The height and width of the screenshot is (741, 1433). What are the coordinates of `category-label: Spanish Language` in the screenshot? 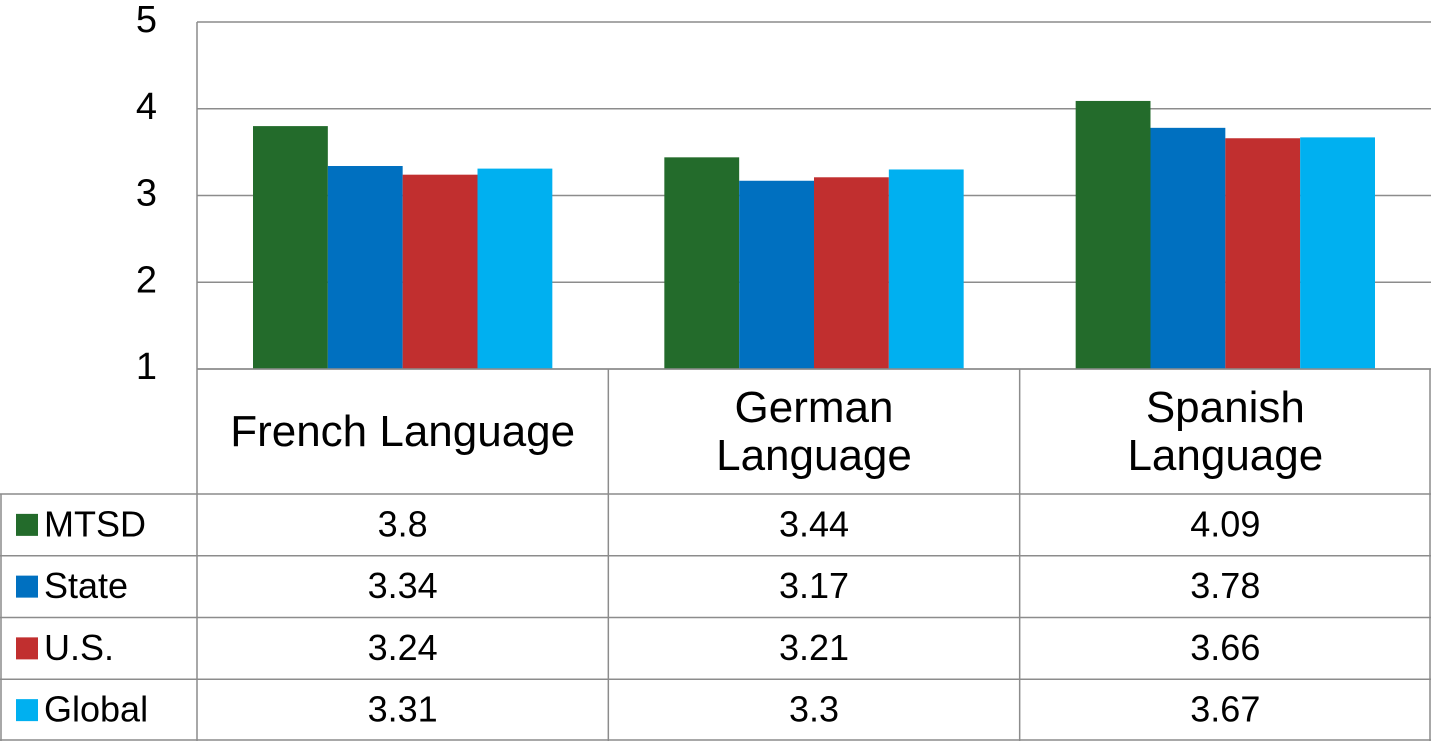 It's located at (1225, 431).